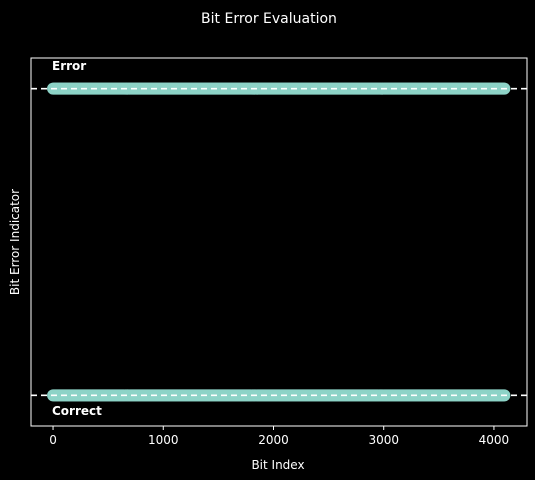  I want to click on annotation-correct: Correct, so click(77, 411).